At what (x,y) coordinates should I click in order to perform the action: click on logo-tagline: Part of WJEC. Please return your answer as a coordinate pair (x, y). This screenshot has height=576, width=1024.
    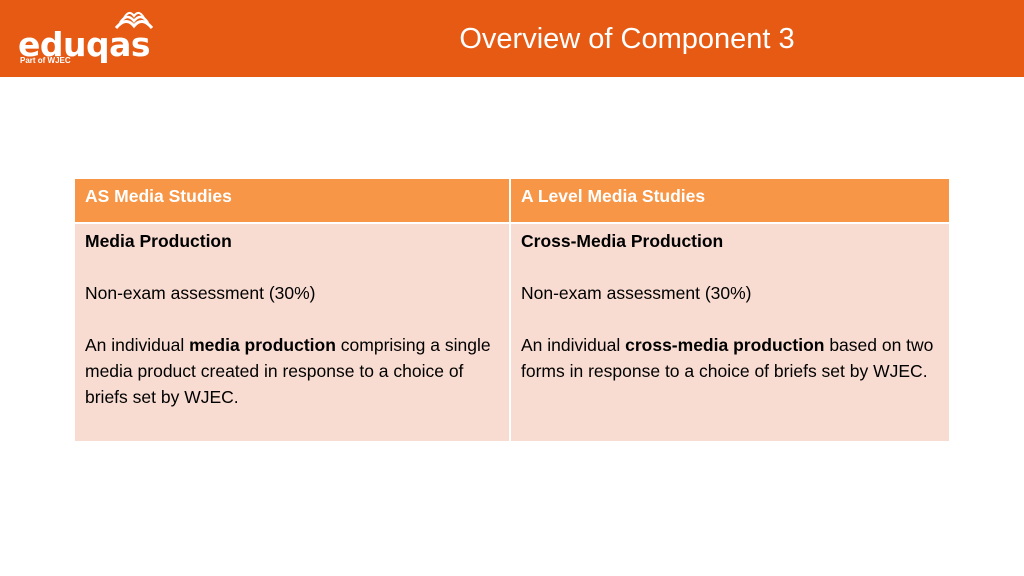
    Looking at the image, I should click on (45, 60).